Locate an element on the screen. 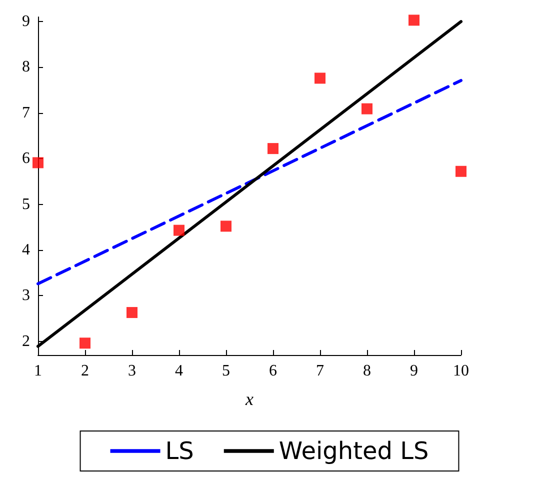 The image size is (539, 479). y-tick-label: 7 is located at coordinates (26, 113).